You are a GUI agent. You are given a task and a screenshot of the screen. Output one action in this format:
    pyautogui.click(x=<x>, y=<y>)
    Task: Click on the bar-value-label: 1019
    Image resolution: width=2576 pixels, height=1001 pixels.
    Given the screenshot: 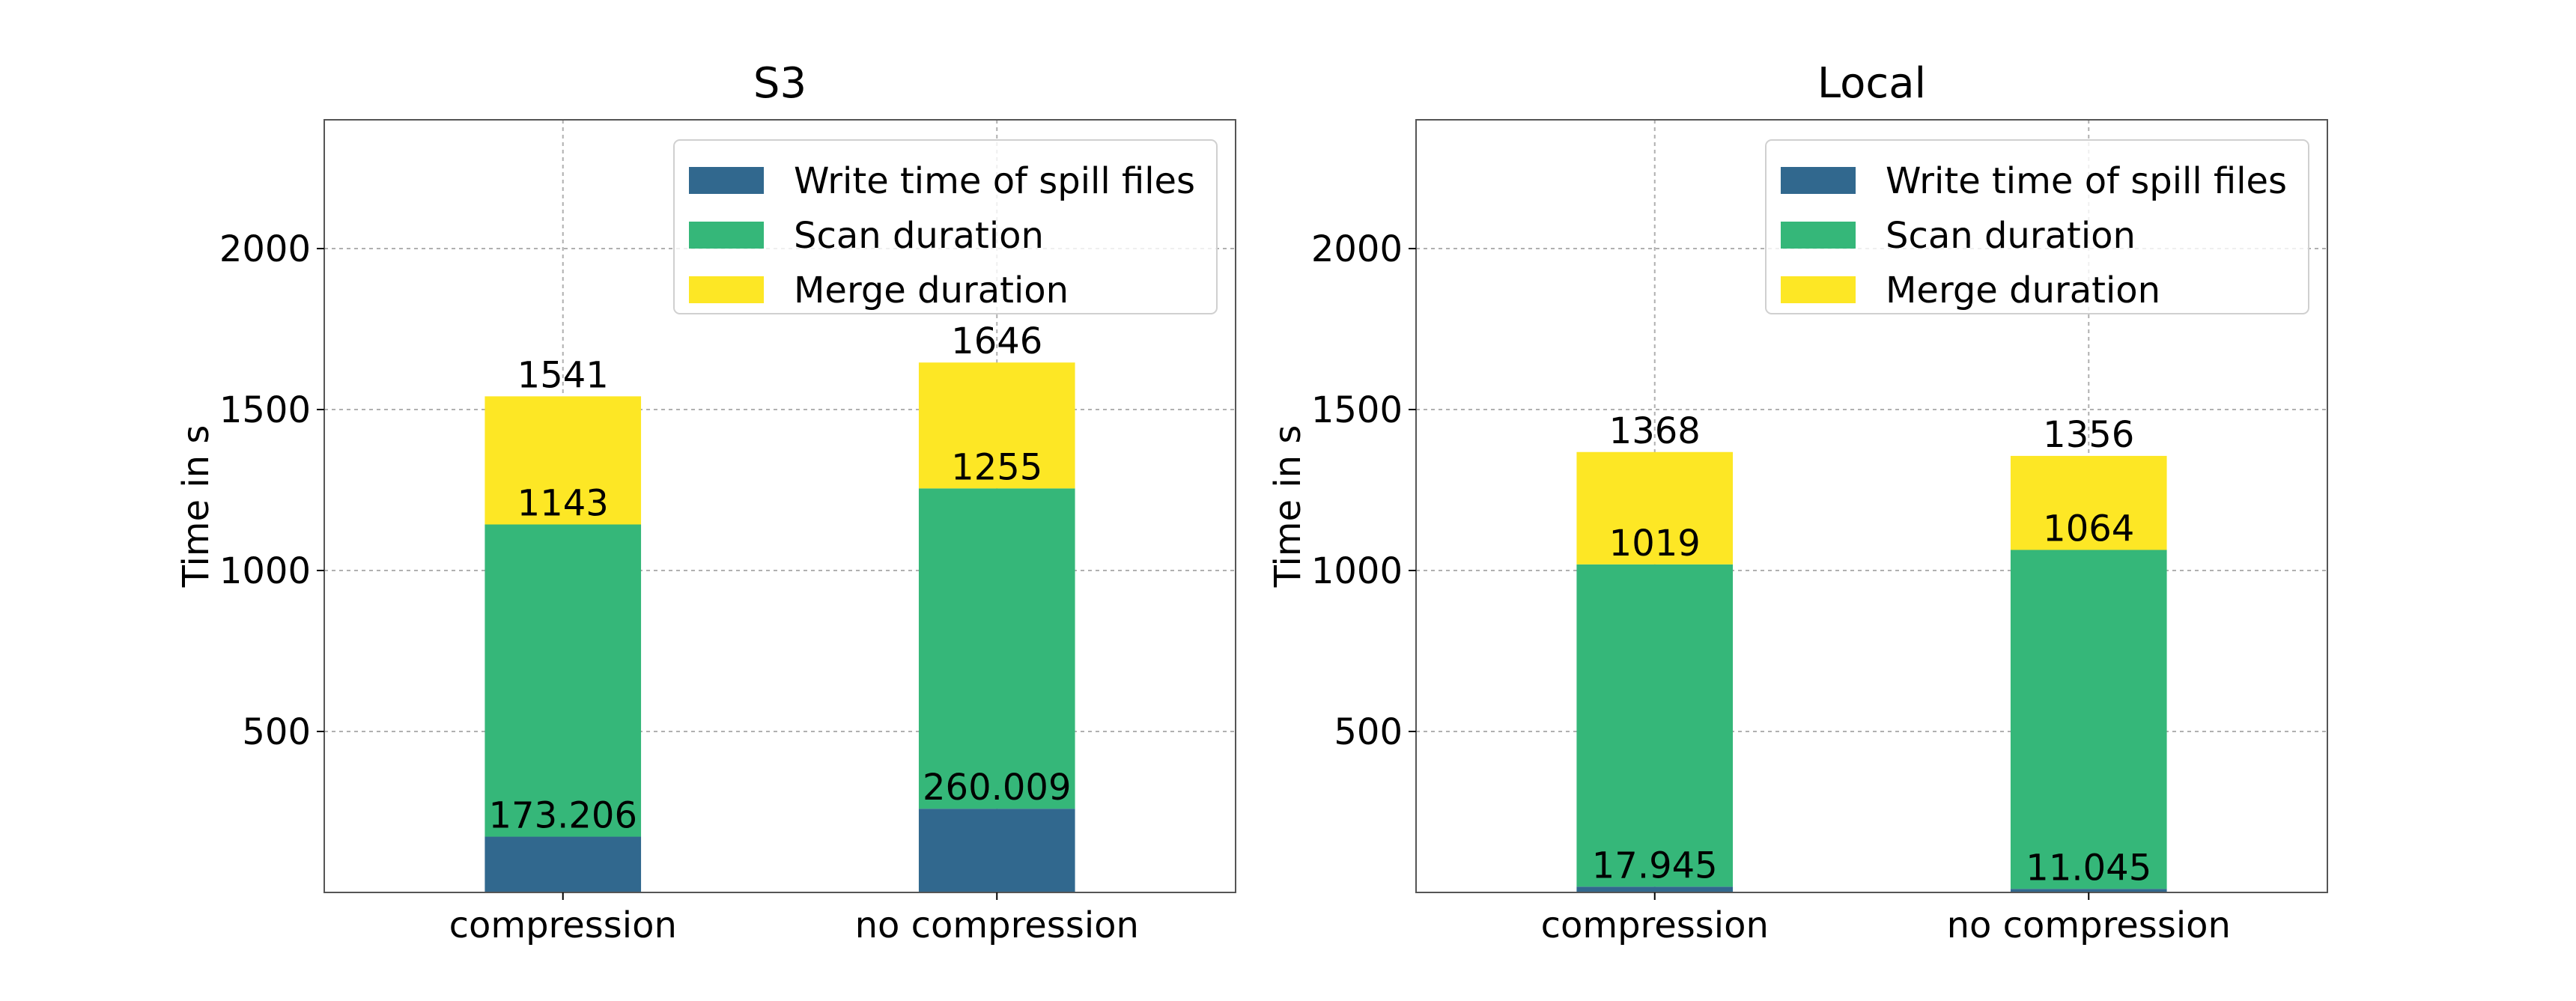 What is the action you would take?
    pyautogui.click(x=1655, y=544)
    